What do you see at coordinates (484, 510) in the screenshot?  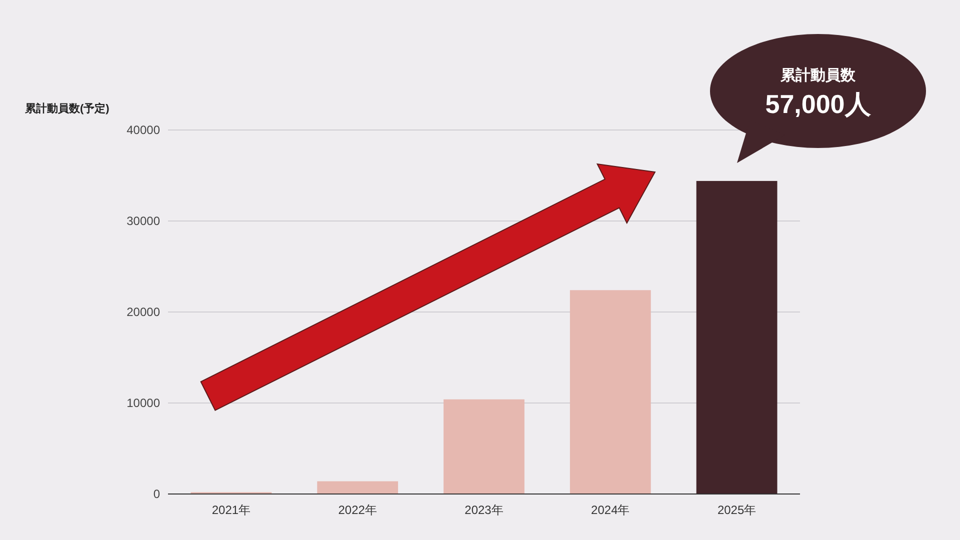 I see `x-tick-label: 2023年` at bounding box center [484, 510].